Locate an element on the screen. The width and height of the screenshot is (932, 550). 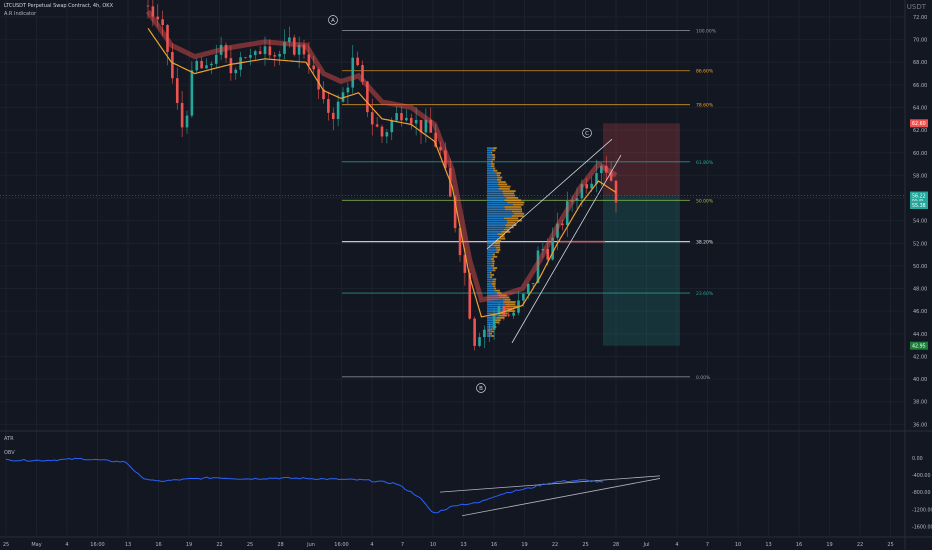
price-tick-label: 62.00 is located at coordinates (920, 131).